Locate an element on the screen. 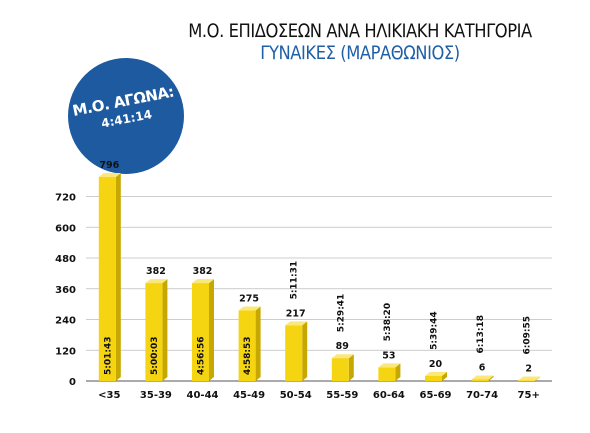 This screenshot has width=590, height=433. time-label: 5:39:44 is located at coordinates (435, 330).